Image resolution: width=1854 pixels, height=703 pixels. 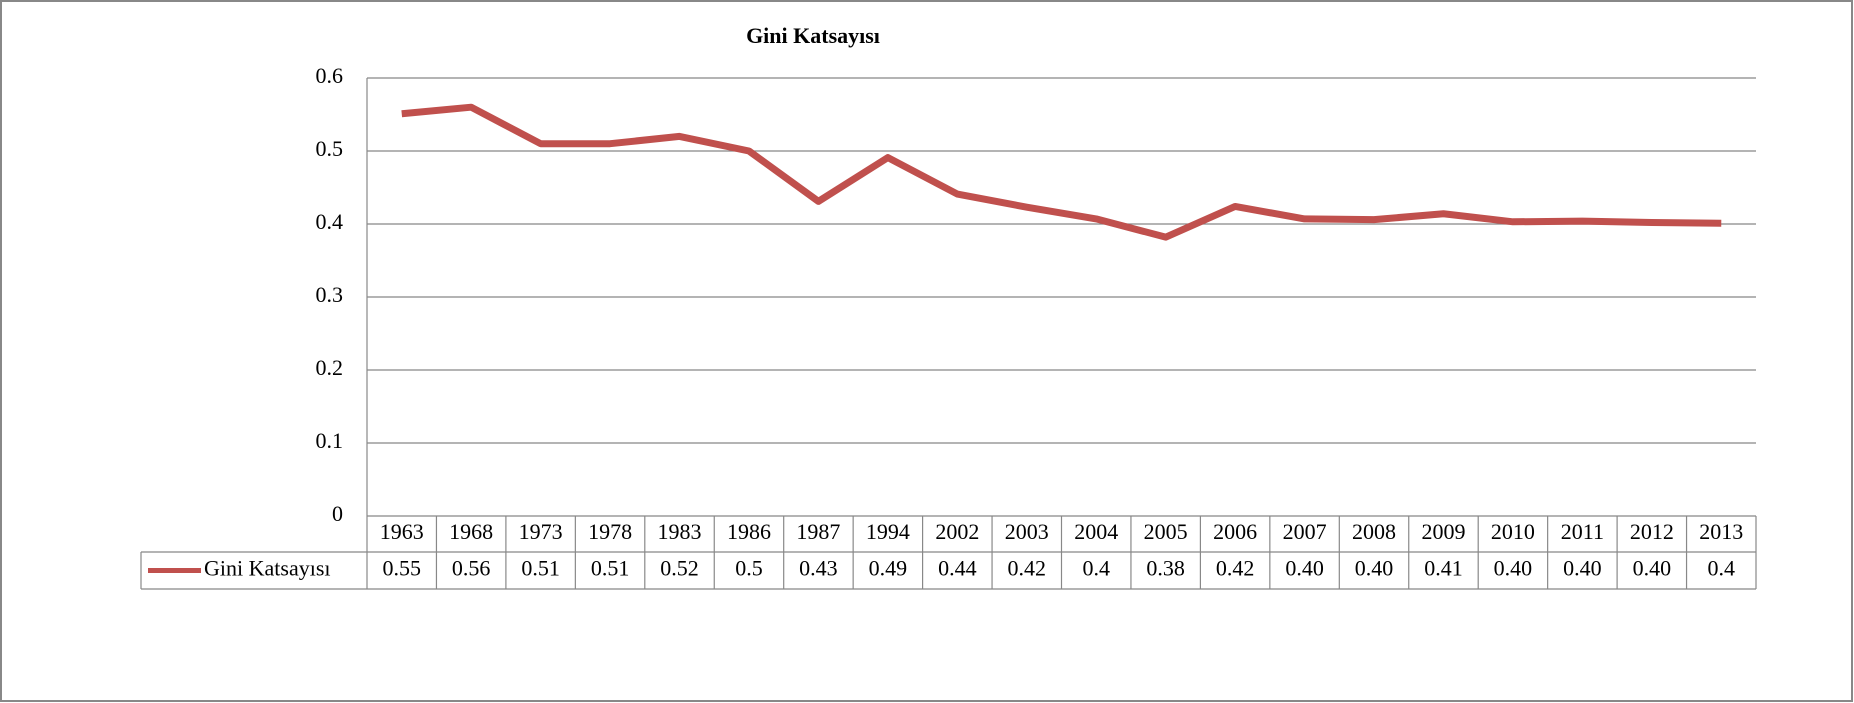 I want to click on data-label: 0.38, so click(x=1165, y=568).